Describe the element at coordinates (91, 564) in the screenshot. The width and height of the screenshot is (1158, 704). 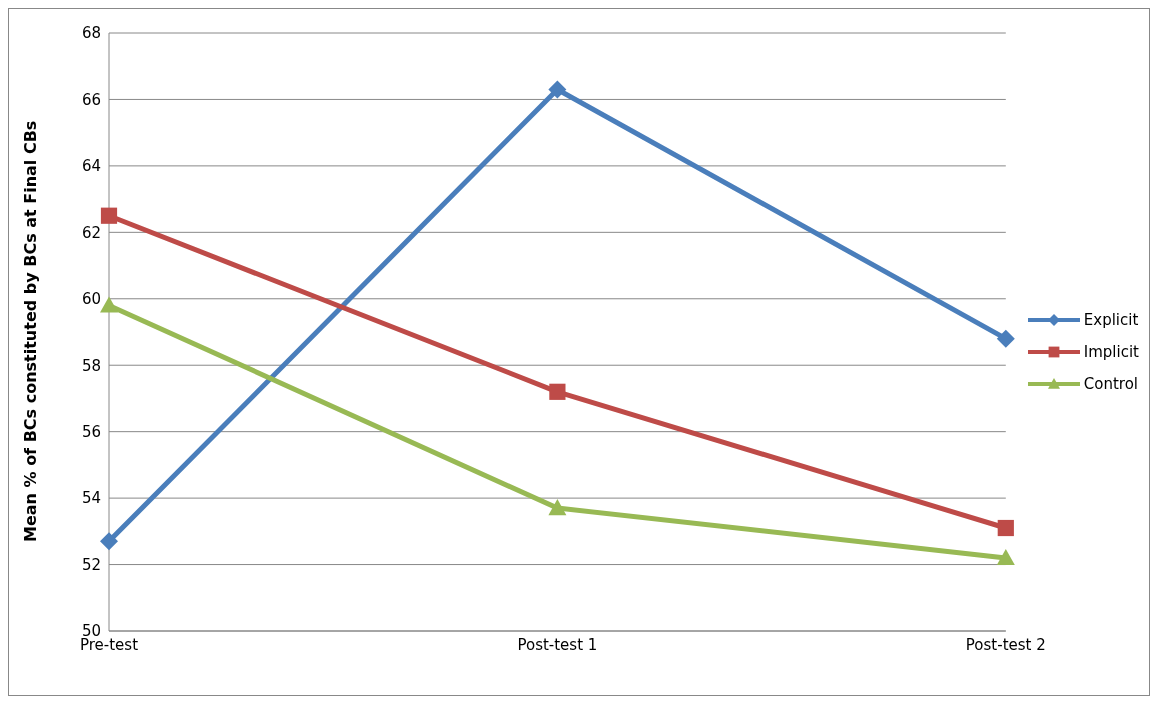
I see `y-tick-label: 52` at that location.